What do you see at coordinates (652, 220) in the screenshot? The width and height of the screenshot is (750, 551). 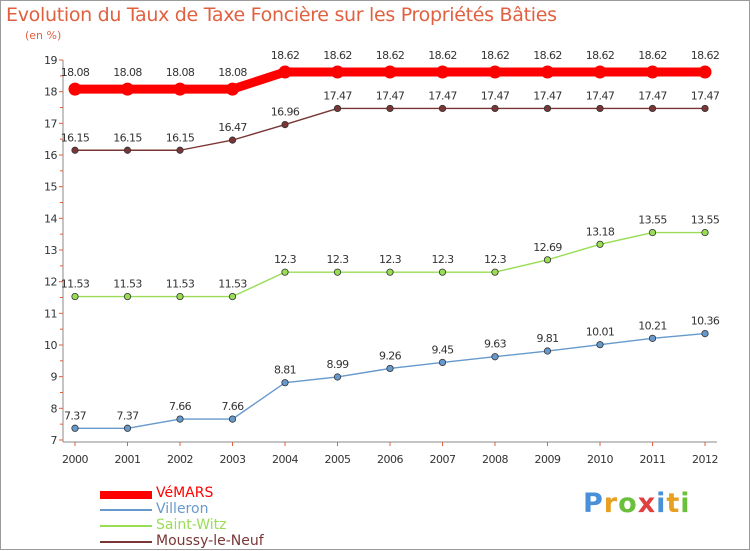 I see `data-label-saint-witz: 13.55` at bounding box center [652, 220].